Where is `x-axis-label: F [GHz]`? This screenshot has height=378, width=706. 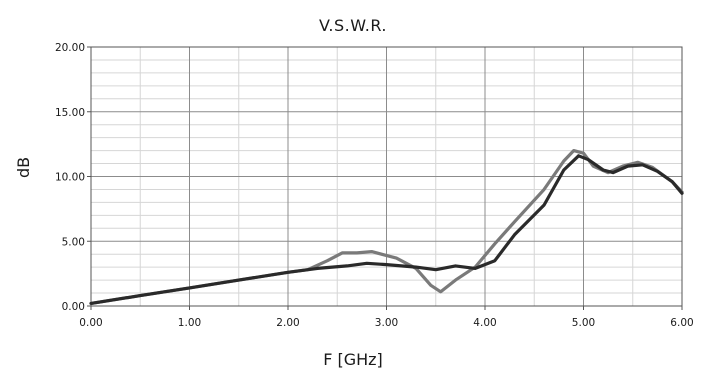 x-axis-label: F [GHz] is located at coordinates (353, 359).